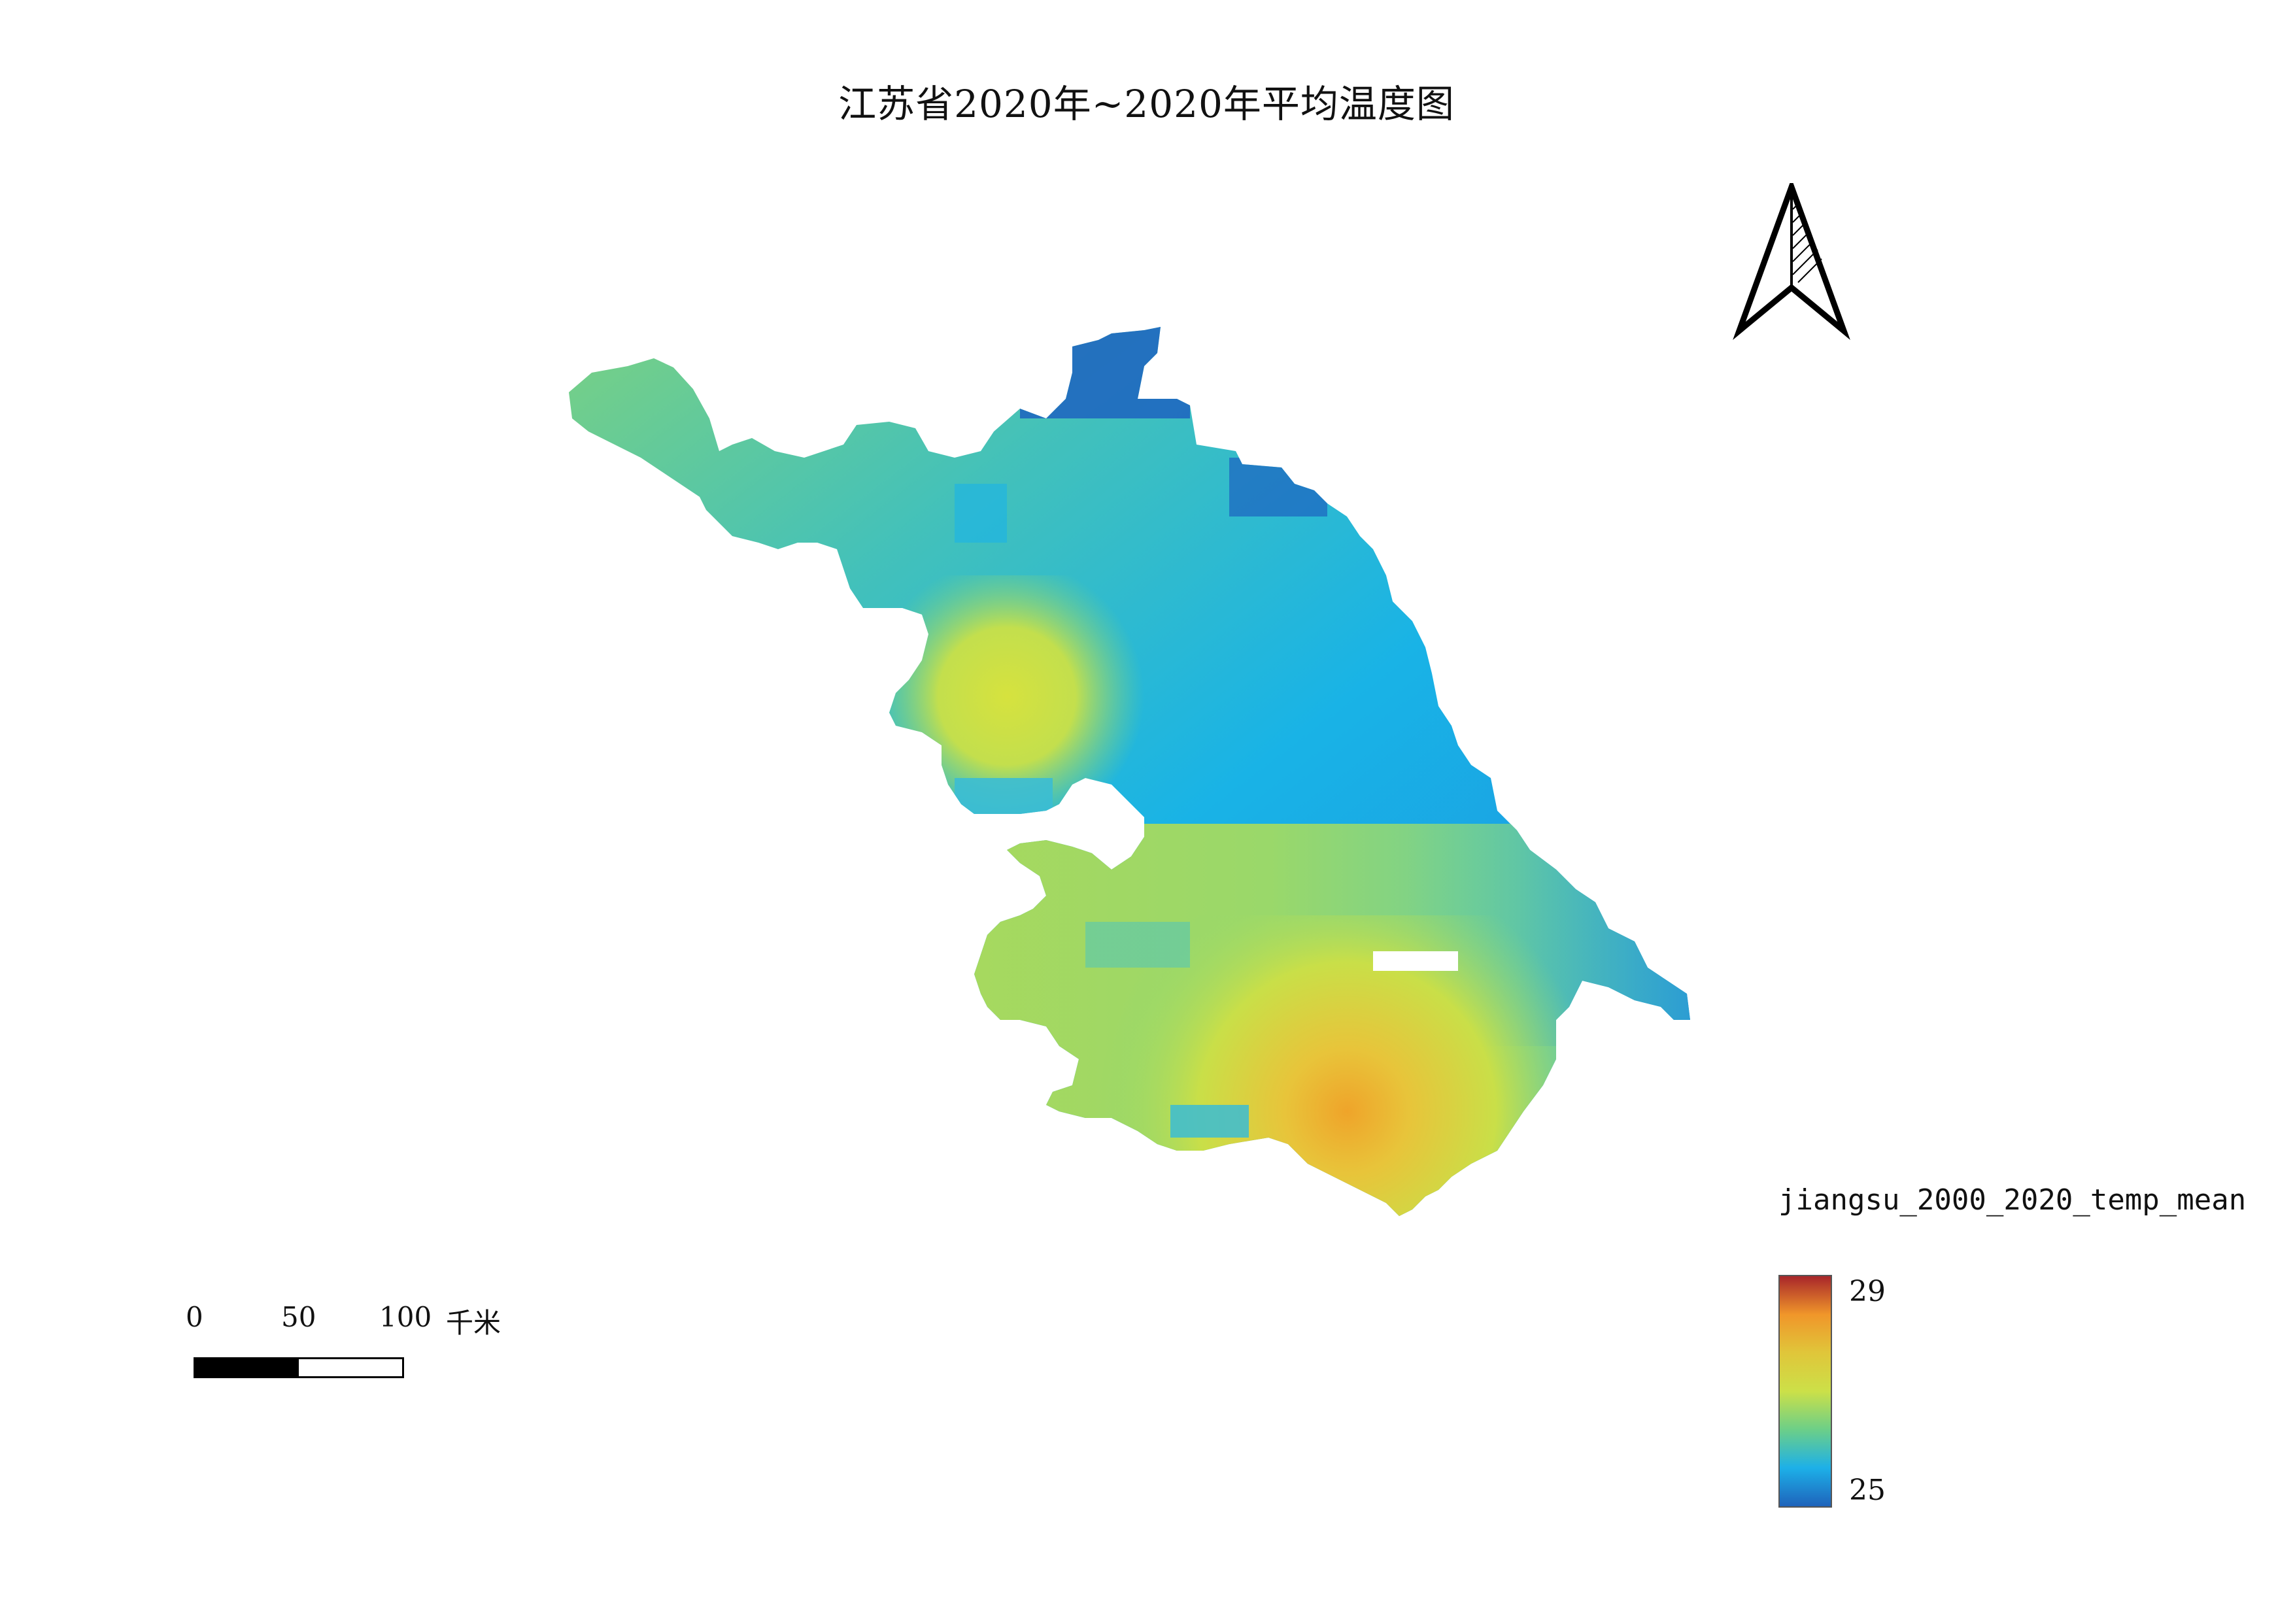  Describe the element at coordinates (1805, 1392) in the screenshot. I see `legend-color-ramp` at that location.